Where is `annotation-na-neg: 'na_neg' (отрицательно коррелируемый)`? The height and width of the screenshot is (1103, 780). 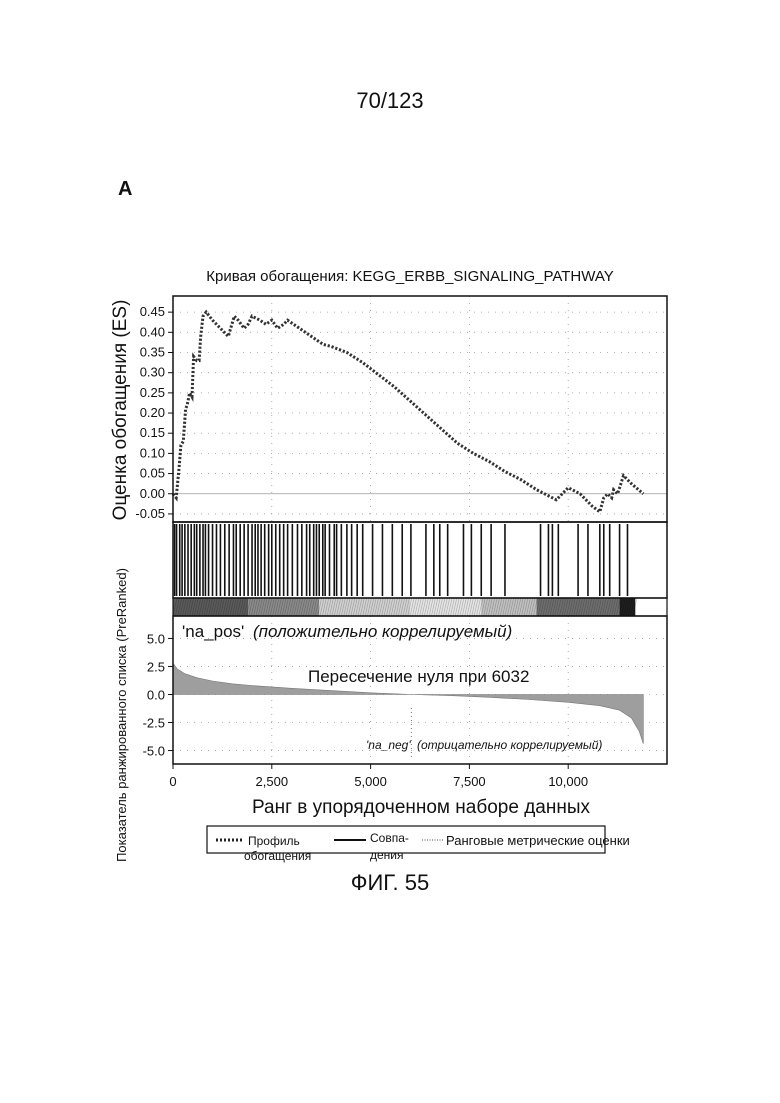
annotation-na-neg: 'na_neg' (отрицательно коррелируемый) is located at coordinates (484, 745).